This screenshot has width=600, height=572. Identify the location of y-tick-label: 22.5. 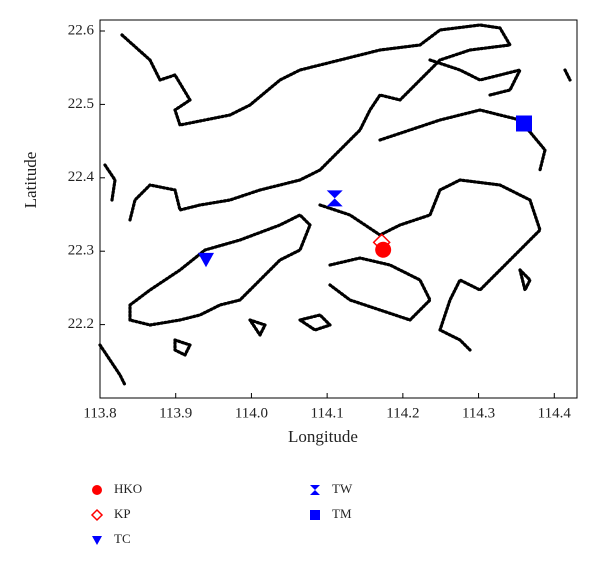
(81, 104).